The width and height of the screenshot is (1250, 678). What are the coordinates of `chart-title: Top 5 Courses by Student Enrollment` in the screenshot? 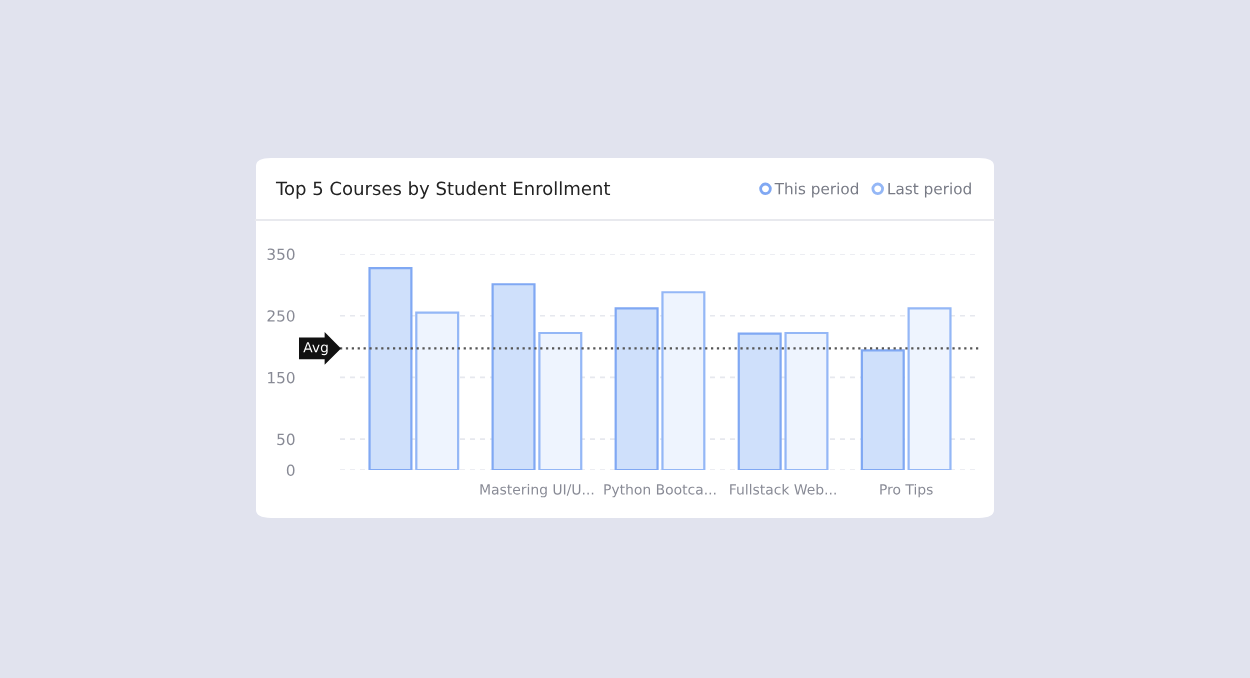 It's located at (443, 190).